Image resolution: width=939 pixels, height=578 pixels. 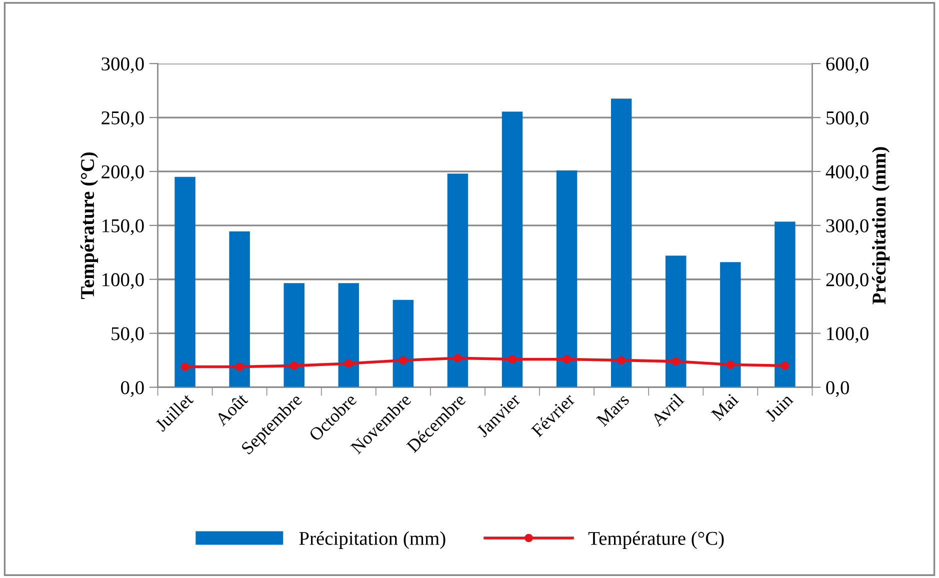 What do you see at coordinates (725, 407) in the screenshot?
I see `x-tick-label: Mai` at bounding box center [725, 407].